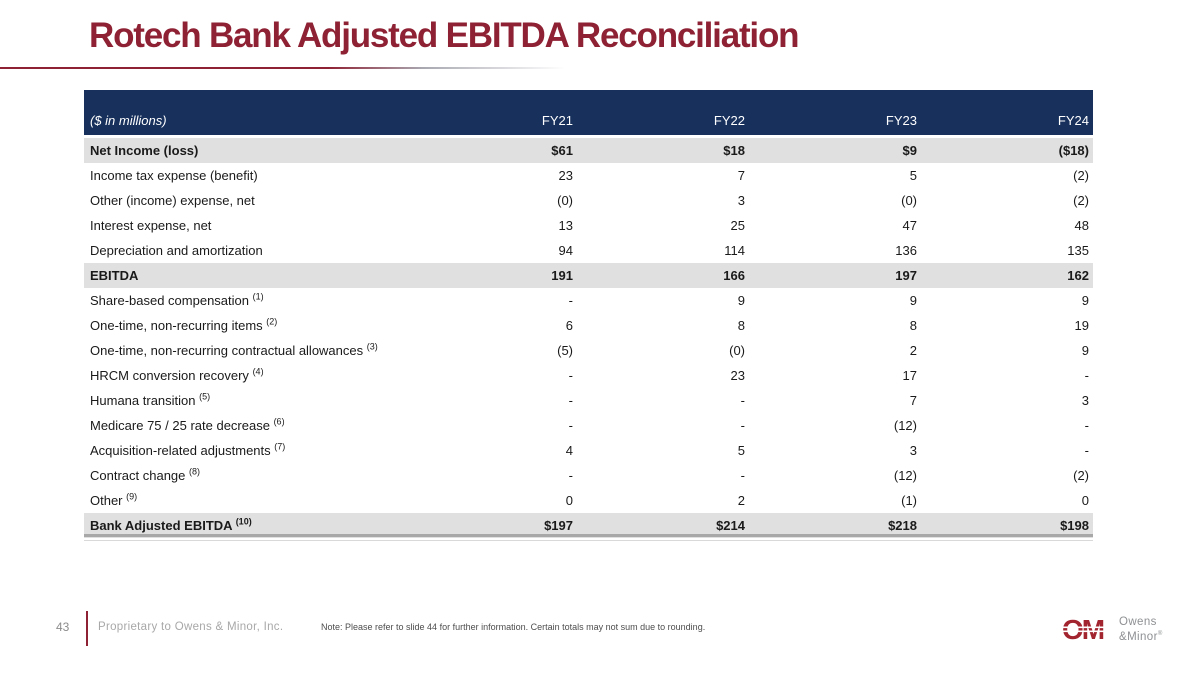 The image size is (1200, 675). Describe the element at coordinates (1078, 250) in the screenshot. I see `row-value: 135` at that location.